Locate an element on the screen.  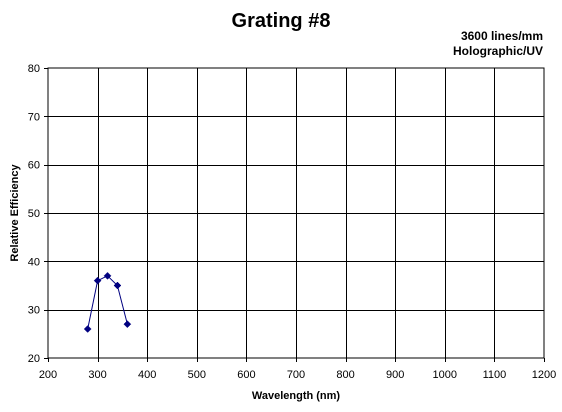
x-tick-label: 1000 is located at coordinates (445, 375).